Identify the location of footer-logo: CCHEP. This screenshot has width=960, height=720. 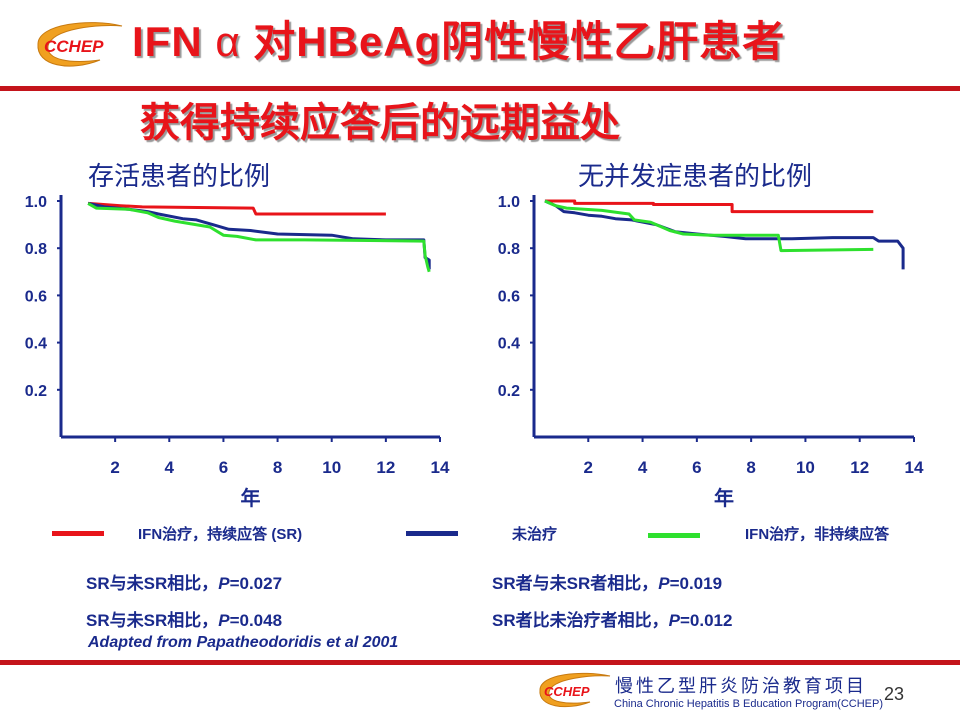
(574, 690).